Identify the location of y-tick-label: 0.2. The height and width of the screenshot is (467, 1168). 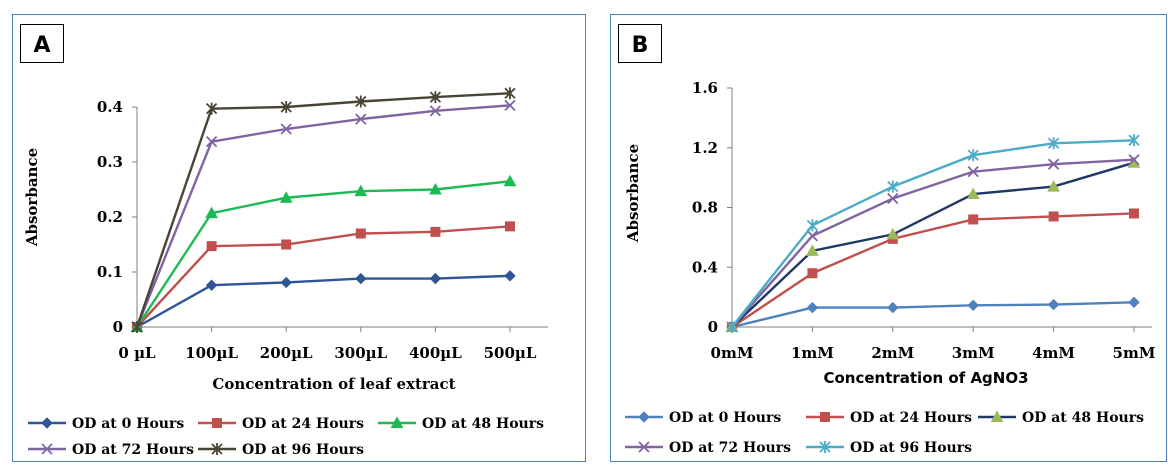
(110, 217).